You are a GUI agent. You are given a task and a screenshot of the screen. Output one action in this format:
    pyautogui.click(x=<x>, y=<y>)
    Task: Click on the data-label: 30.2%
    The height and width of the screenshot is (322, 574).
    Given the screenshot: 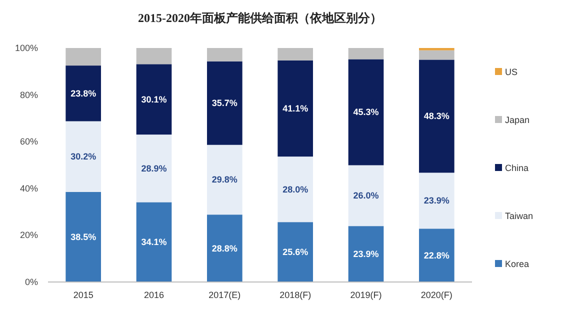 What is the action you would take?
    pyautogui.click(x=83, y=157)
    